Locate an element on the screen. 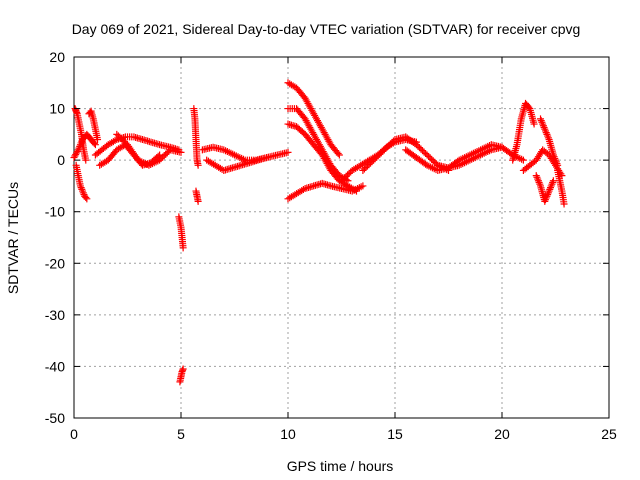  x-tick-label: 5 is located at coordinates (181, 434).